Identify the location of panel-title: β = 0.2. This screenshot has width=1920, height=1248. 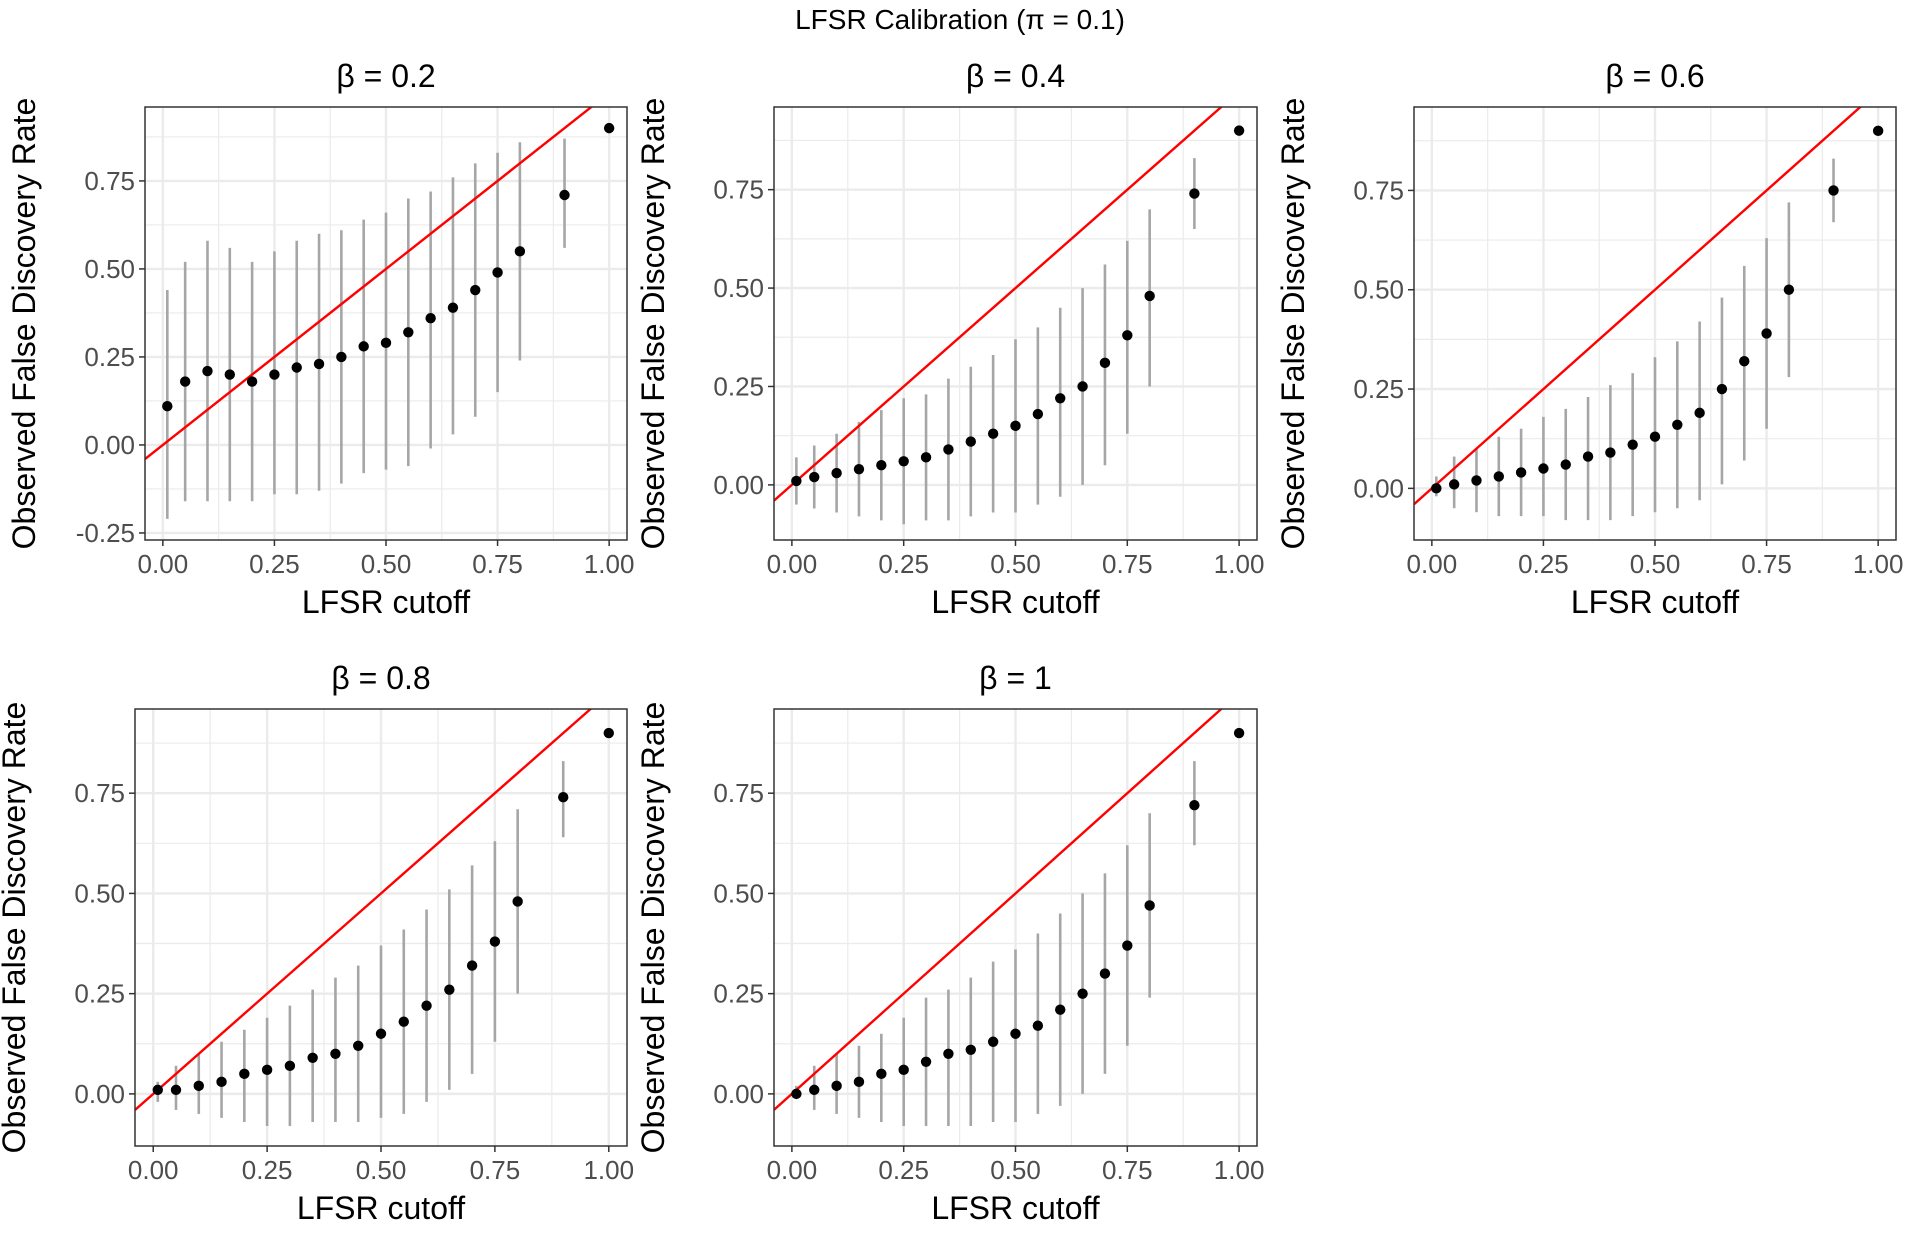
(385, 76).